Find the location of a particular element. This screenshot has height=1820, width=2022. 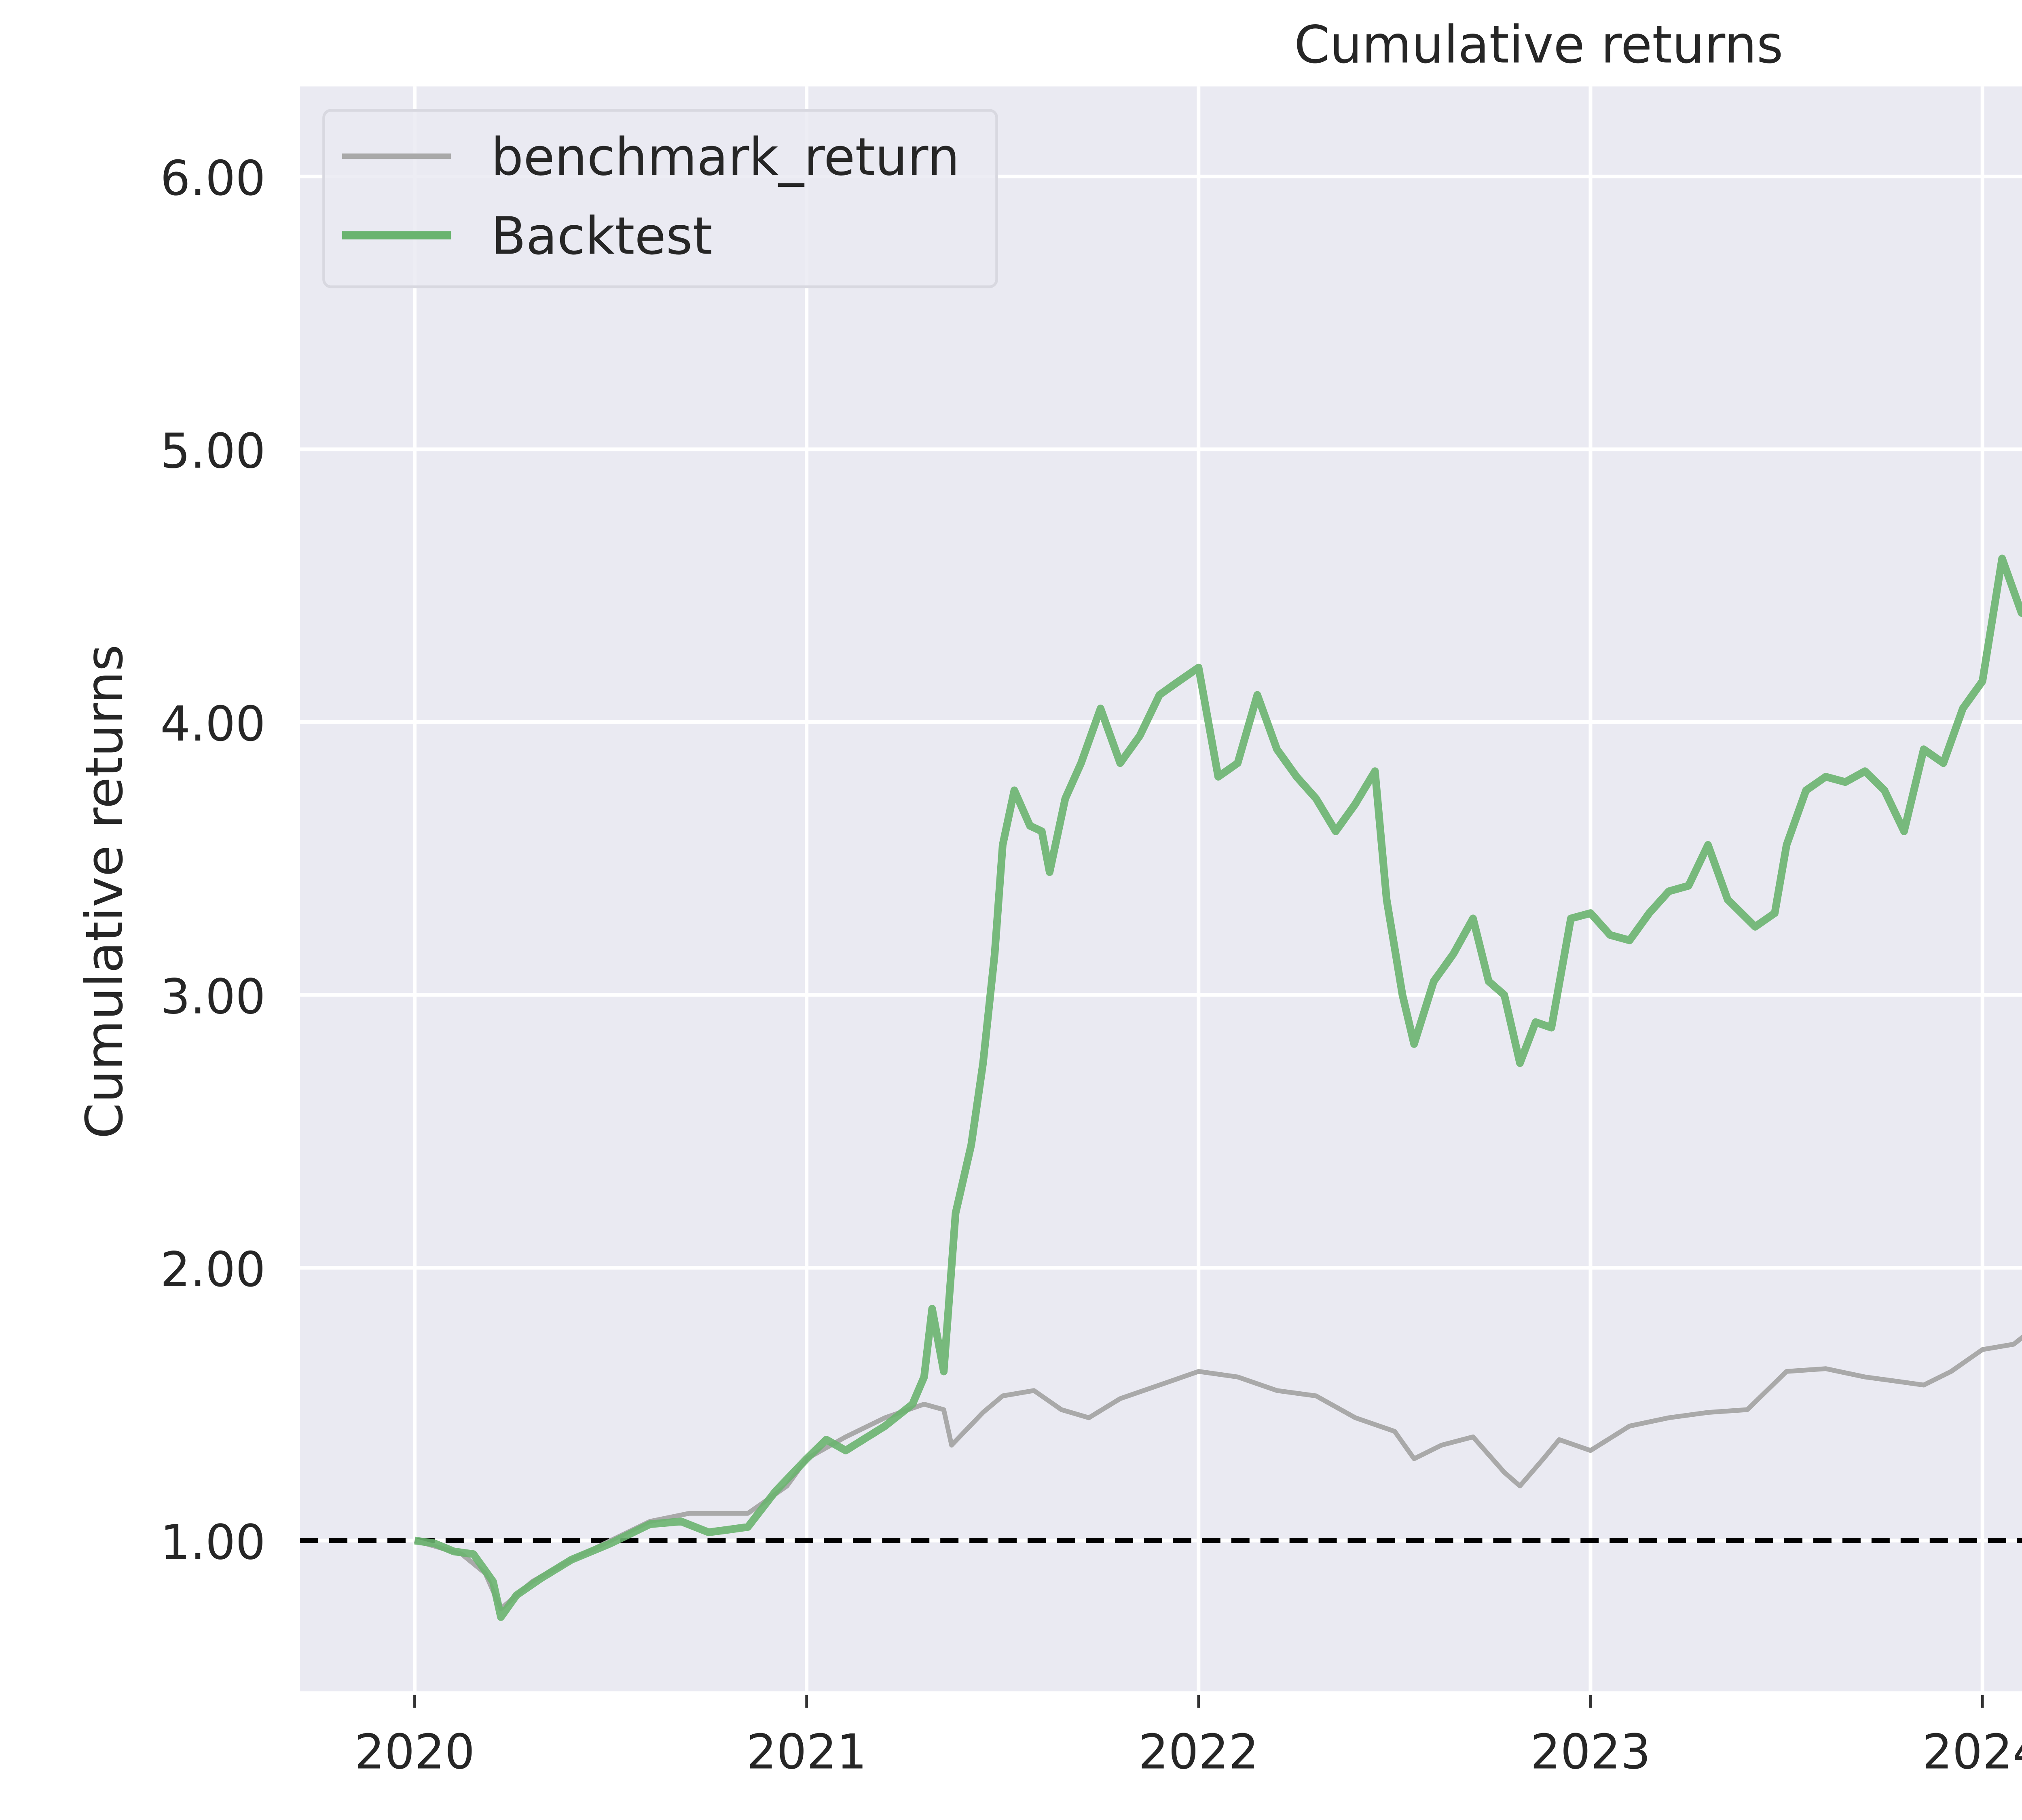

y-tick-label: 2.00 is located at coordinates (212, 1269).